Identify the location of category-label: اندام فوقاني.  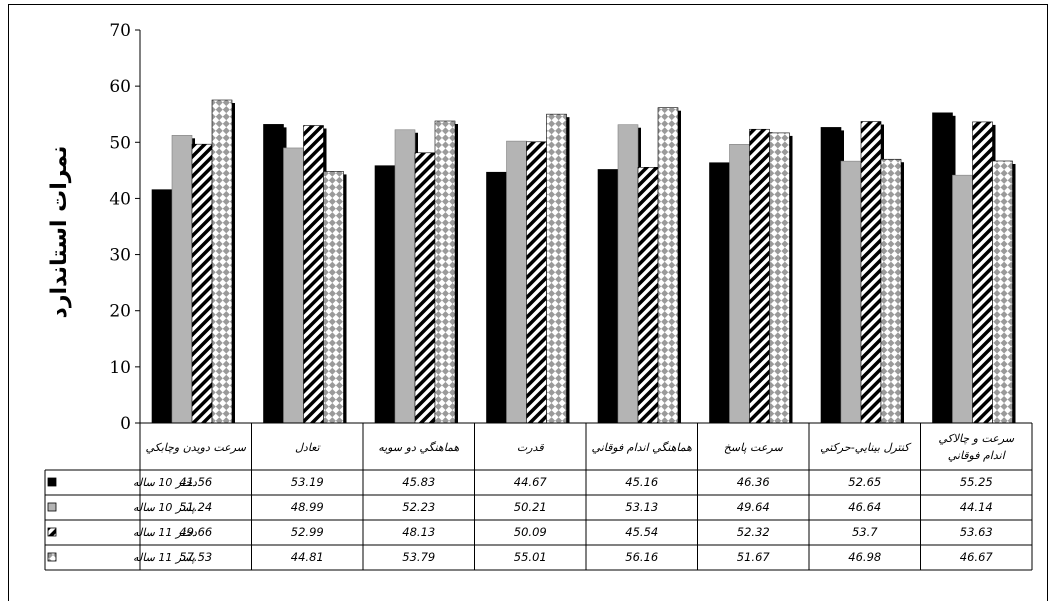
(977, 455).